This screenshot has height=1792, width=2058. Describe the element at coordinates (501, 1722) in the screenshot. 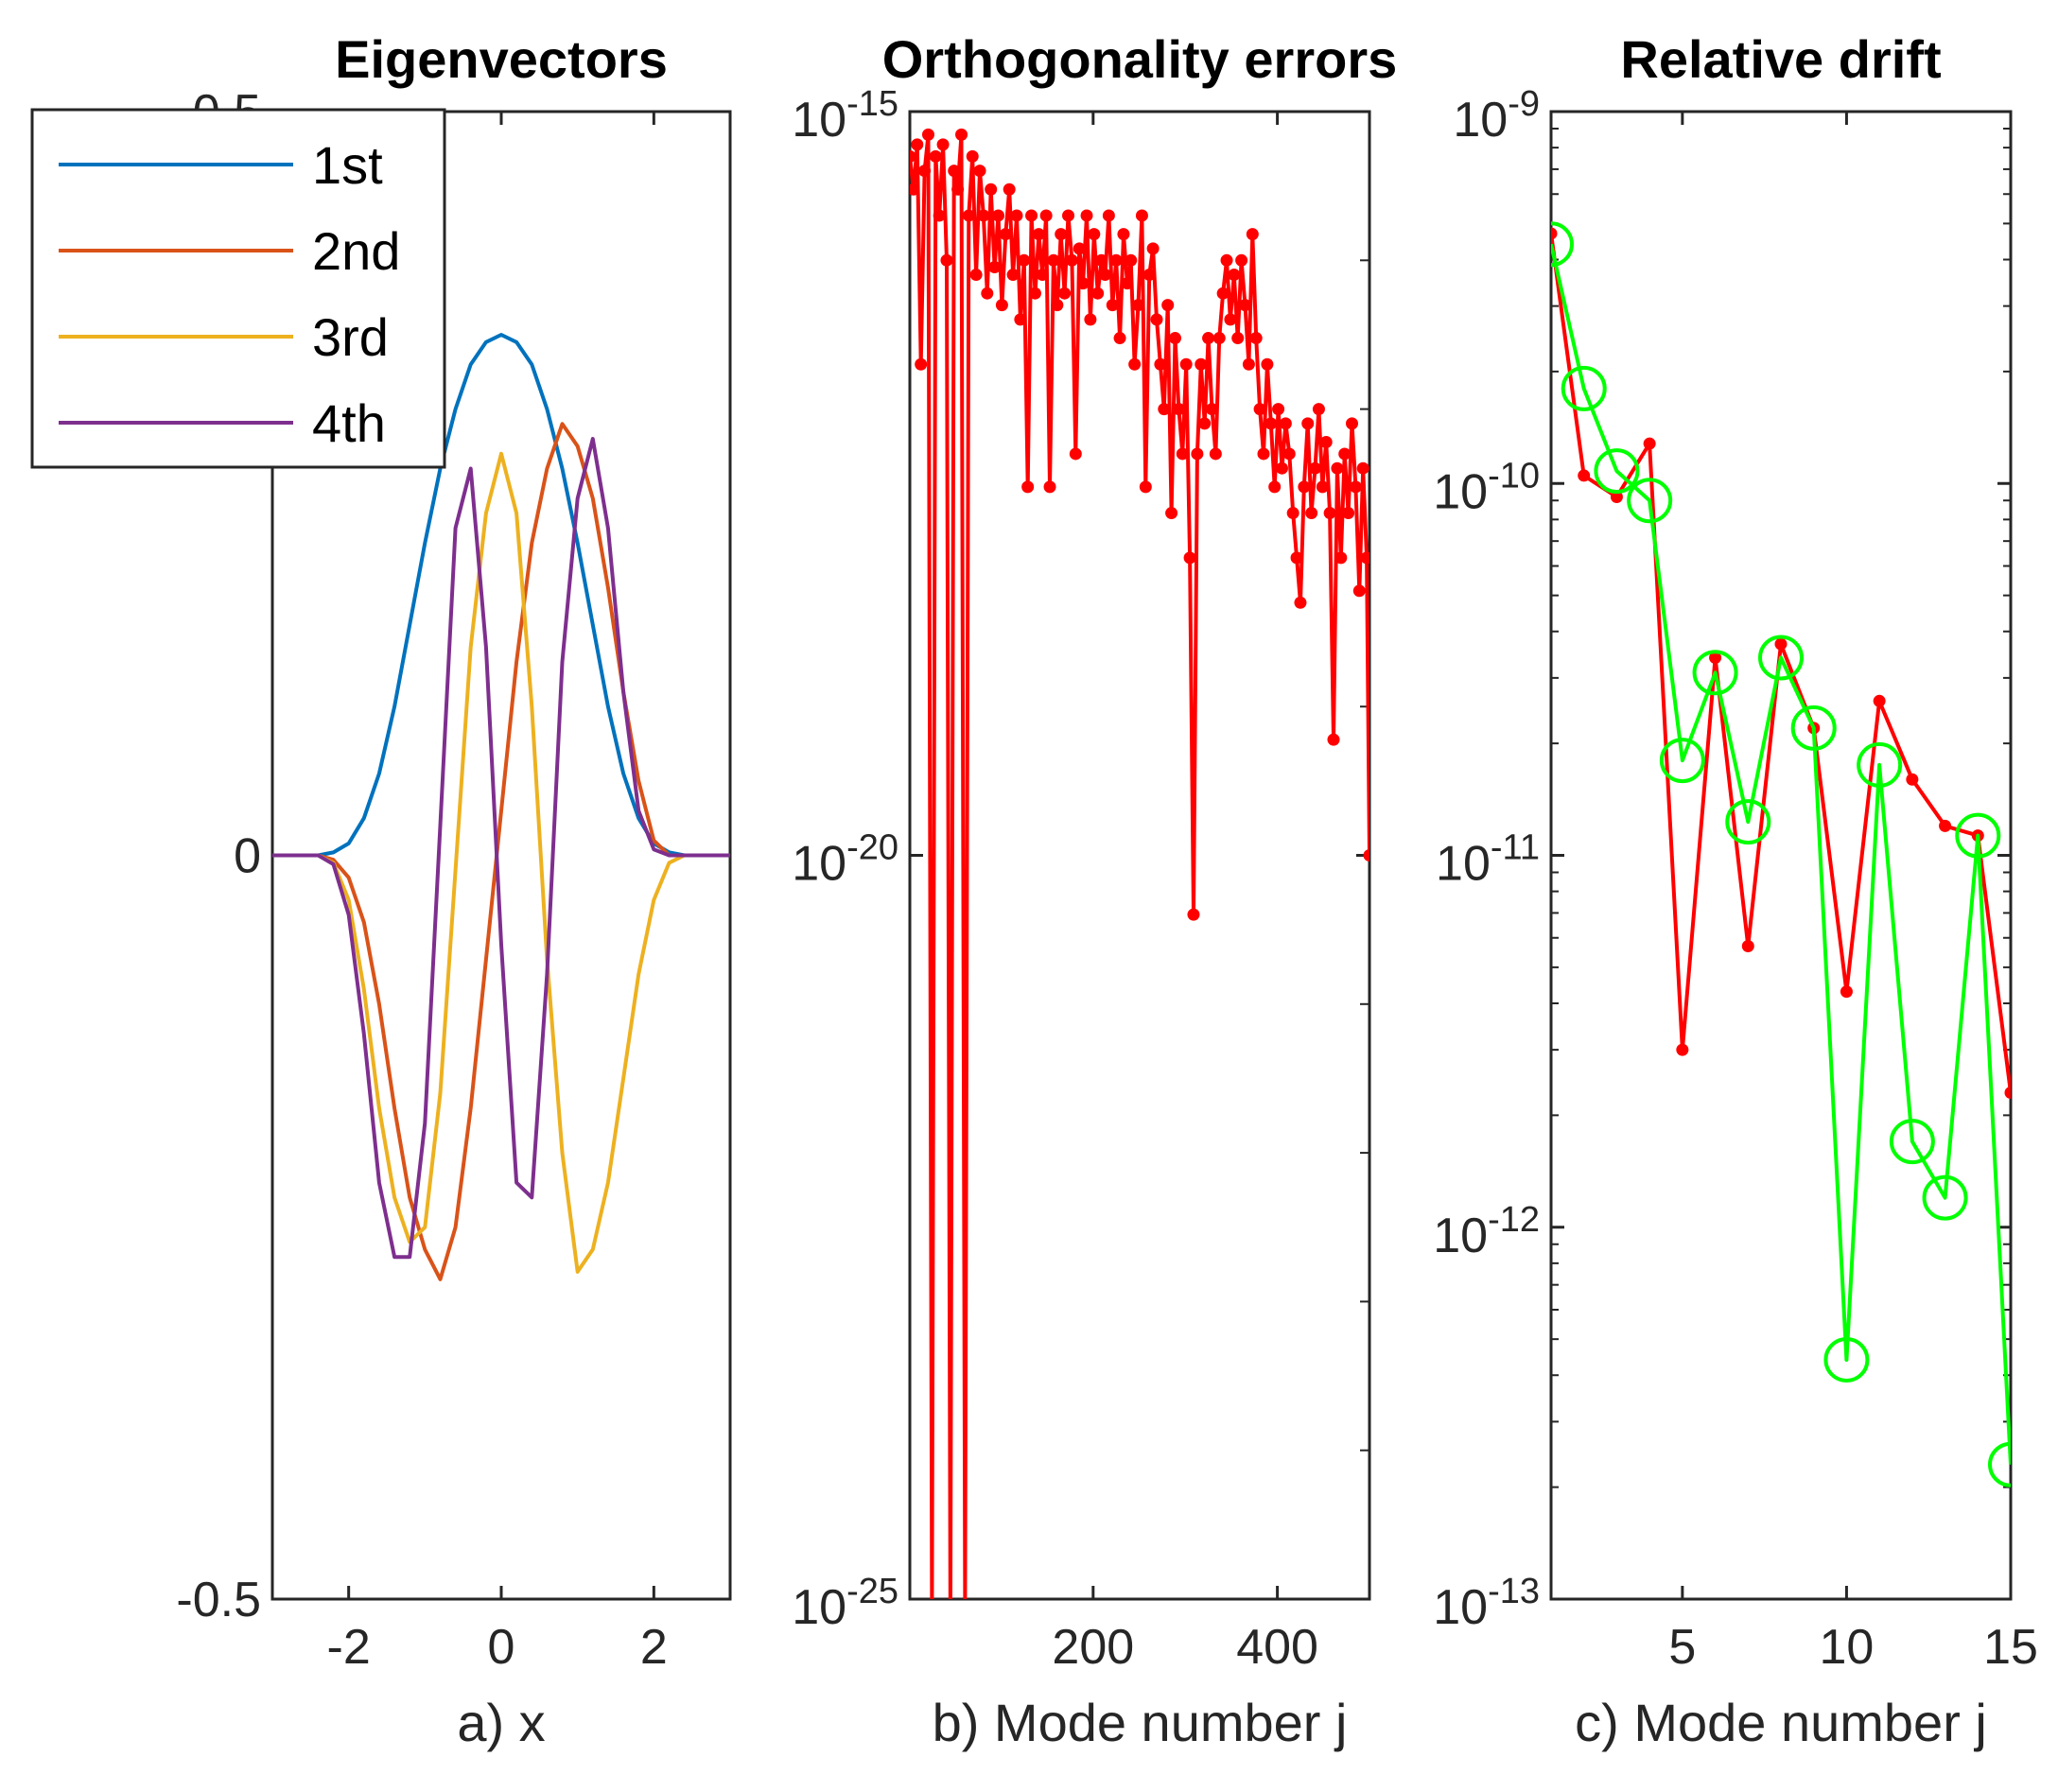

I see `x-axis-label: a) x` at that location.